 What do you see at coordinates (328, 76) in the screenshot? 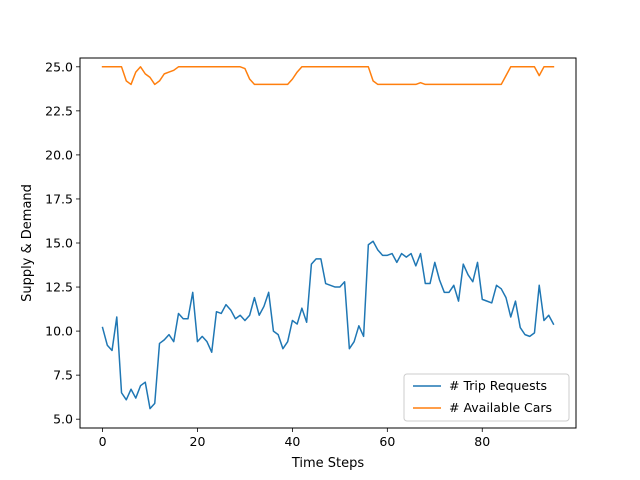
I see `series-line-available-cars` at bounding box center [328, 76].